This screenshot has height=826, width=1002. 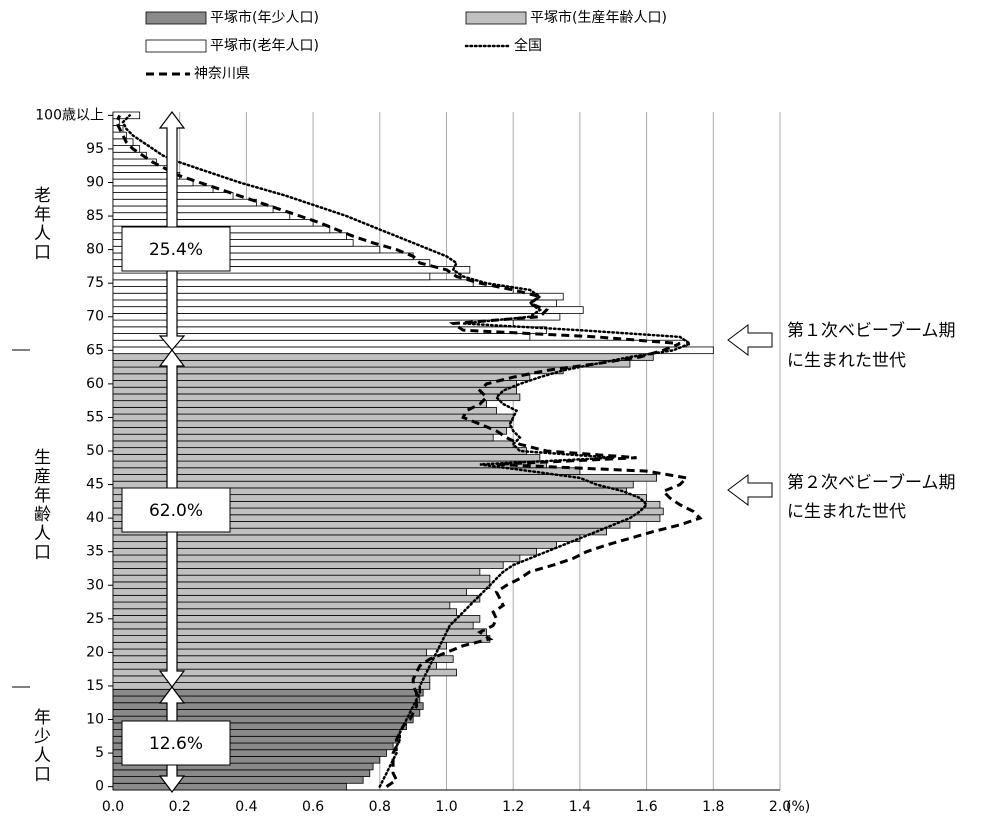 What do you see at coordinates (264, 45) in the screenshot?
I see `legend-label: 平塚市(老年人口)` at bounding box center [264, 45].